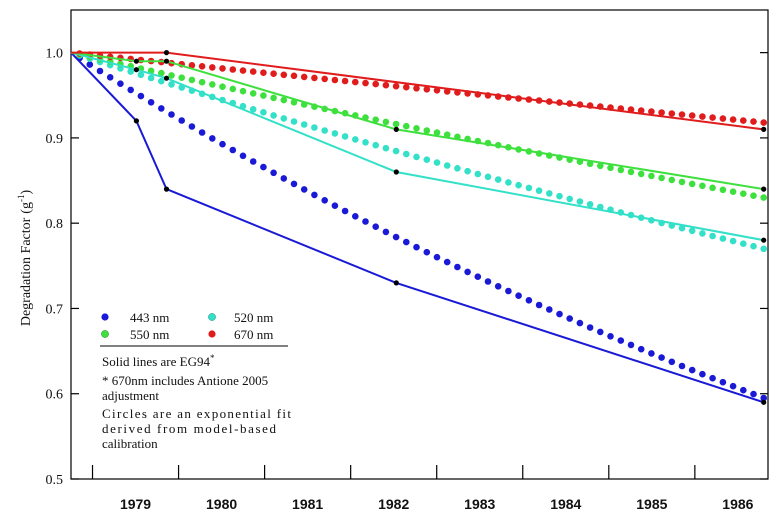 Image resolution: width=784 pixels, height=528 pixels. What do you see at coordinates (212, 358) in the screenshot?
I see `solid-lines-note-sup: *` at bounding box center [212, 358].